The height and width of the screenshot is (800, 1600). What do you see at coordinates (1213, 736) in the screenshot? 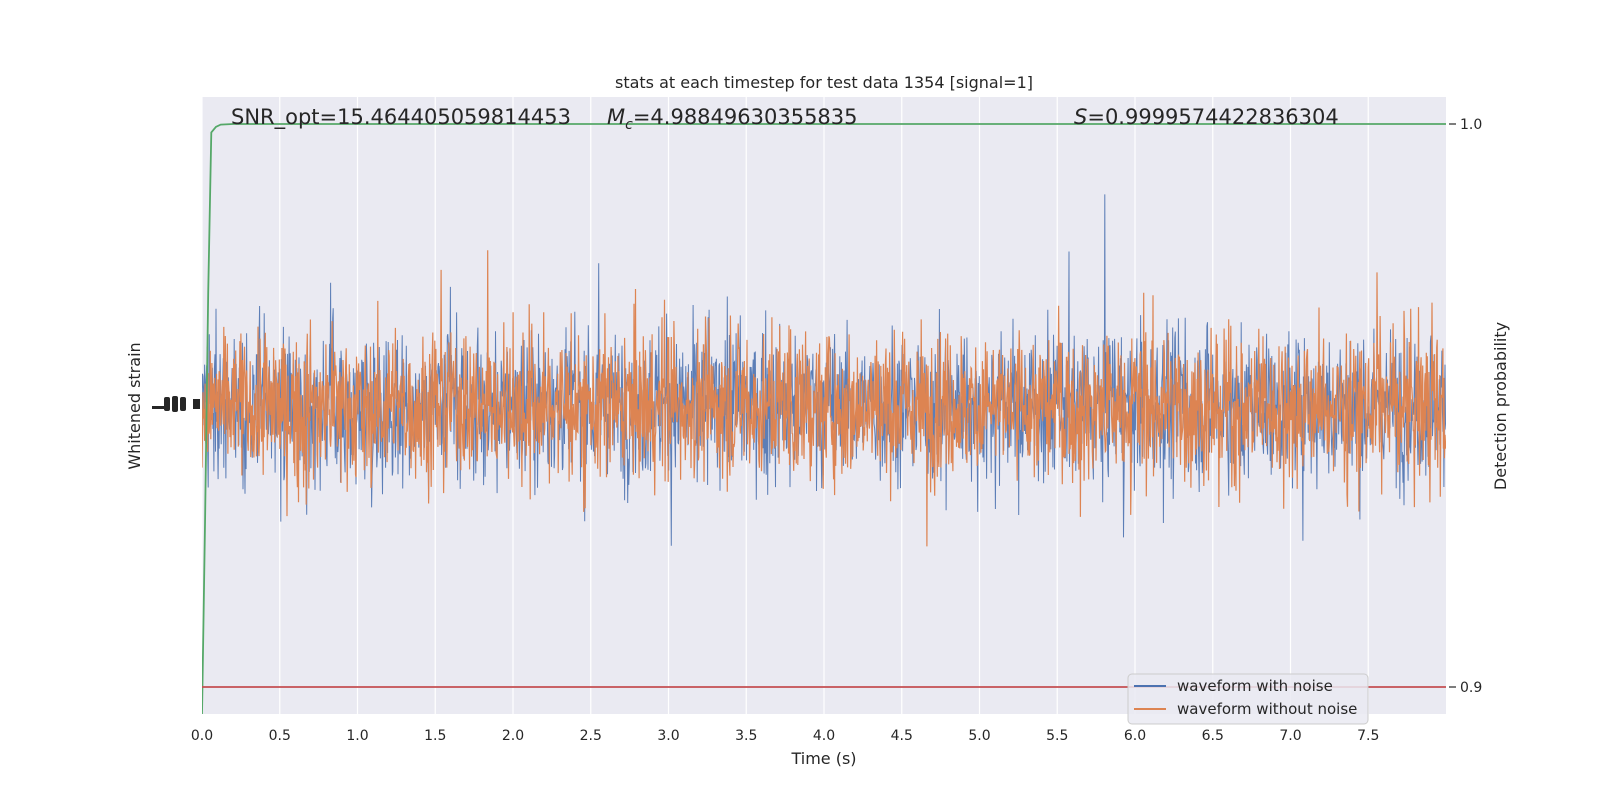
I see `x-tick-label: 6.5` at bounding box center [1213, 736].